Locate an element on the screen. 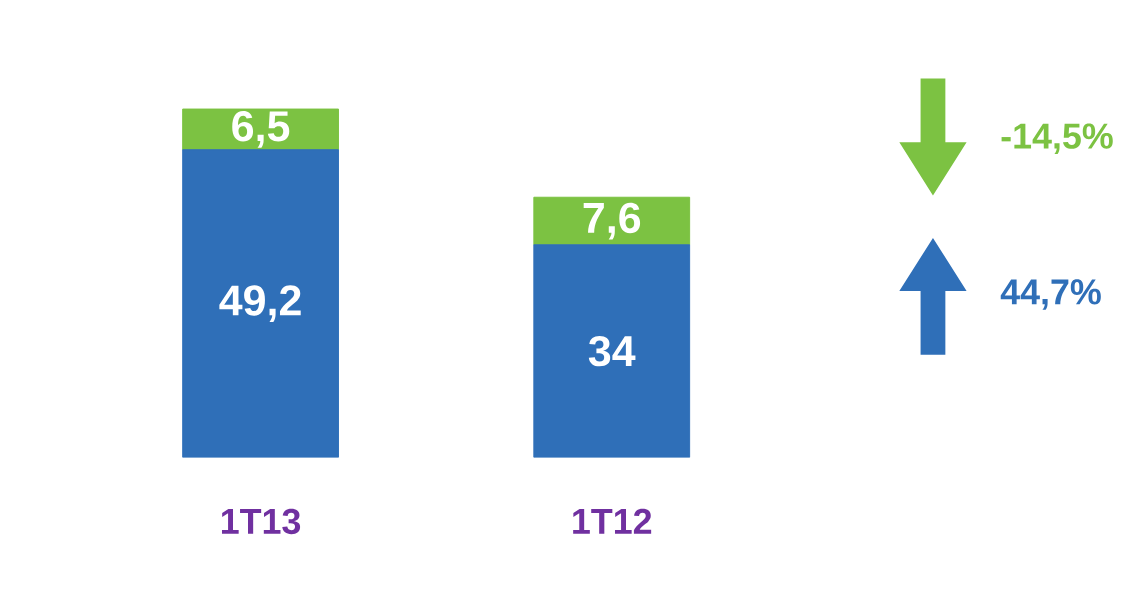 This screenshot has width=1133, height=592. text: -14,5% is located at coordinates (1057, 139).